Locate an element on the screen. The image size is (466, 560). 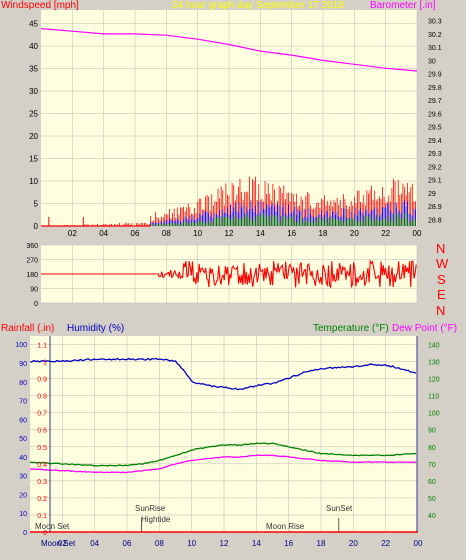
rainfall-tick-label: 1.1 is located at coordinates (42, 346).